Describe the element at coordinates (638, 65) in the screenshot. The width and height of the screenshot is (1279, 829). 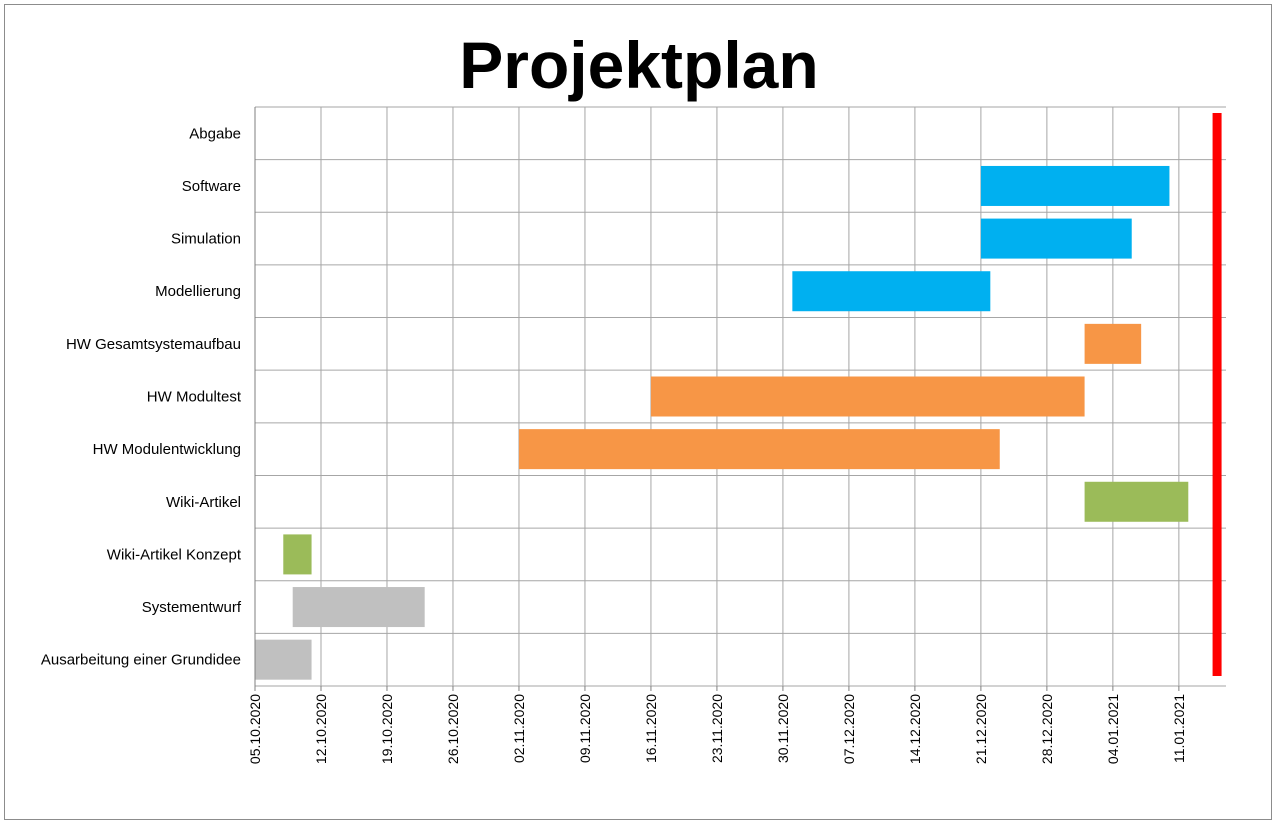
I see `chart-title: Projektplan` at that location.